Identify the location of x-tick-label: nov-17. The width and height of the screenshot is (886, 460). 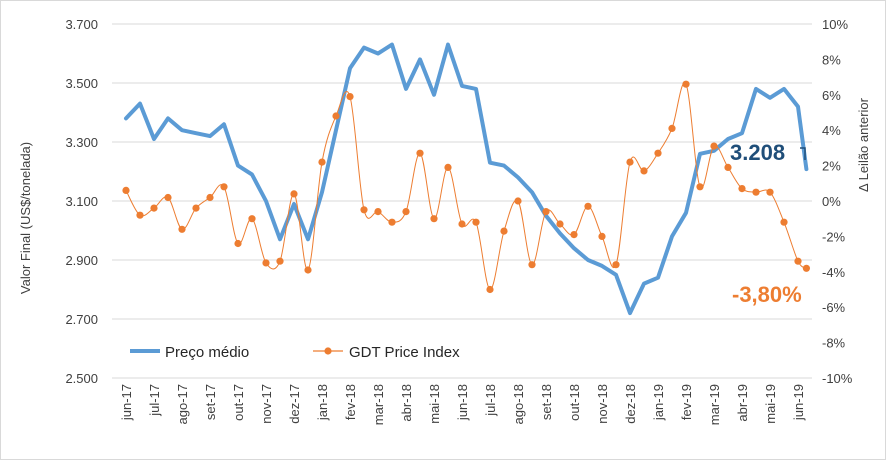
(266, 404).